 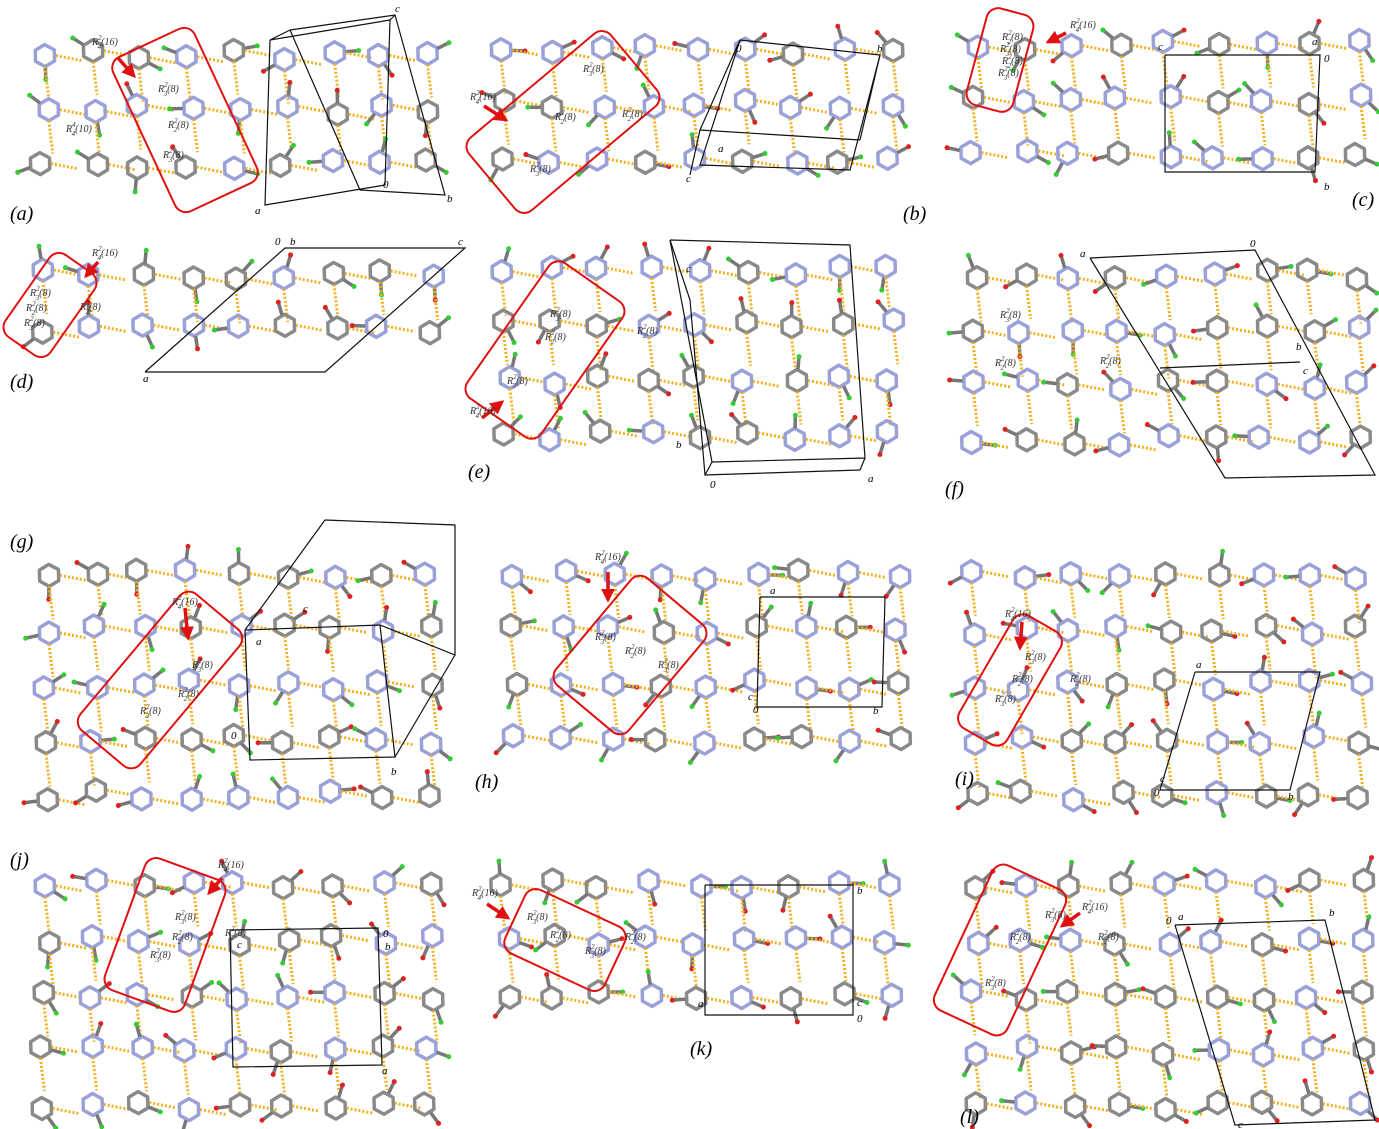 What do you see at coordinates (194, 665) in the screenshot?
I see `ring-symbol: R` at bounding box center [194, 665].